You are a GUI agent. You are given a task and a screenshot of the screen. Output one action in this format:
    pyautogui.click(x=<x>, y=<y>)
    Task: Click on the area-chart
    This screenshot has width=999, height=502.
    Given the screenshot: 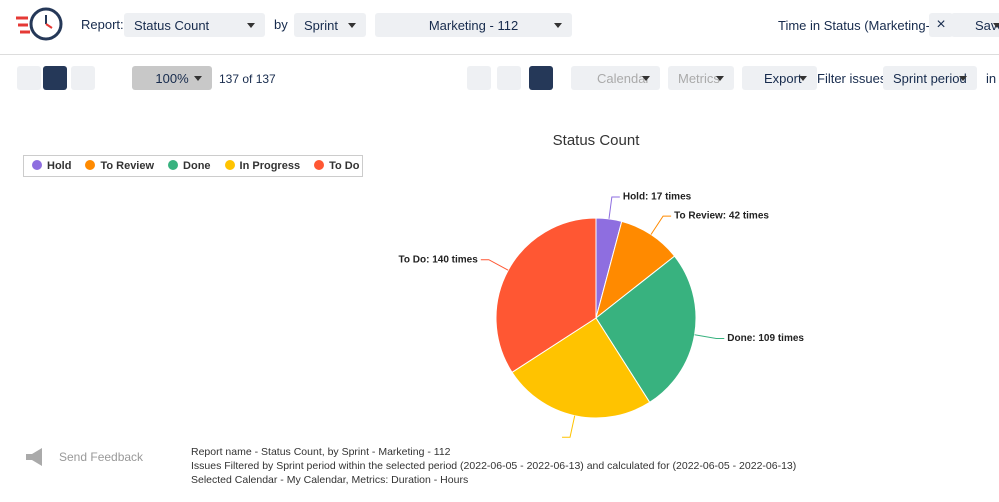 What is the action you would take?
    pyautogui.click(x=479, y=78)
    